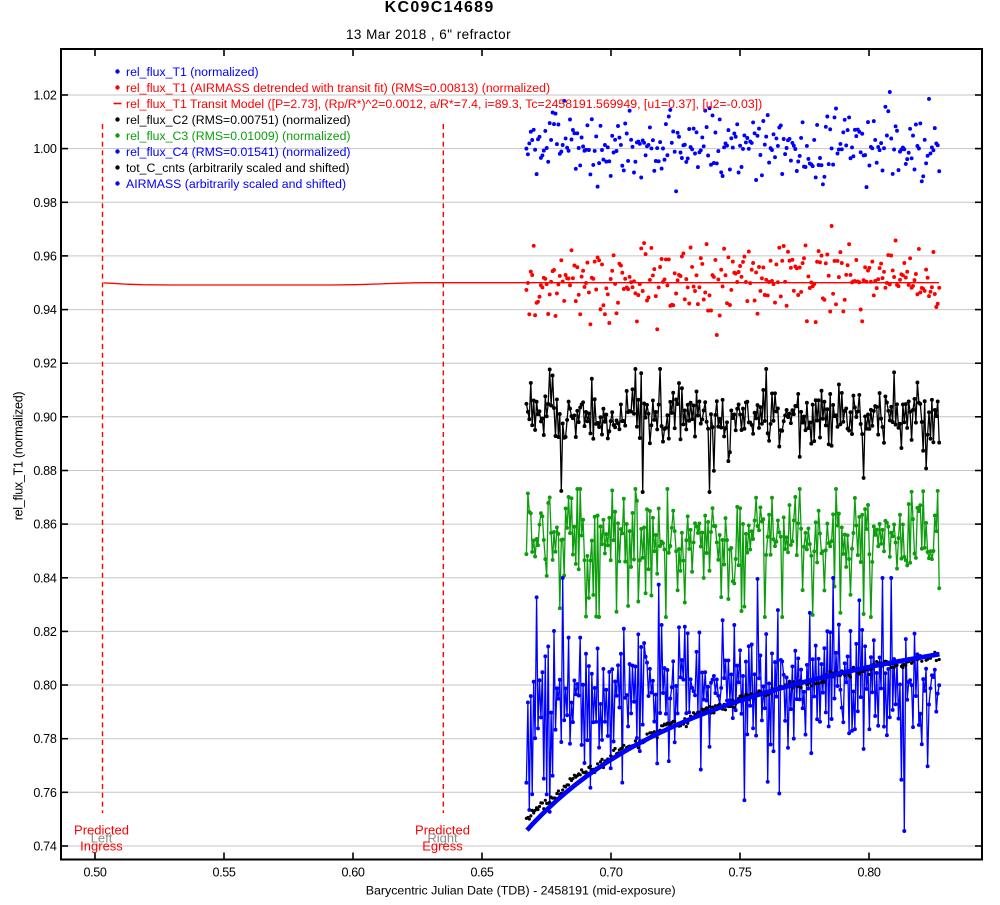 Image resolution: width=1000 pixels, height=905 pixels. I want to click on svg-text: Ingress, so click(101, 846).